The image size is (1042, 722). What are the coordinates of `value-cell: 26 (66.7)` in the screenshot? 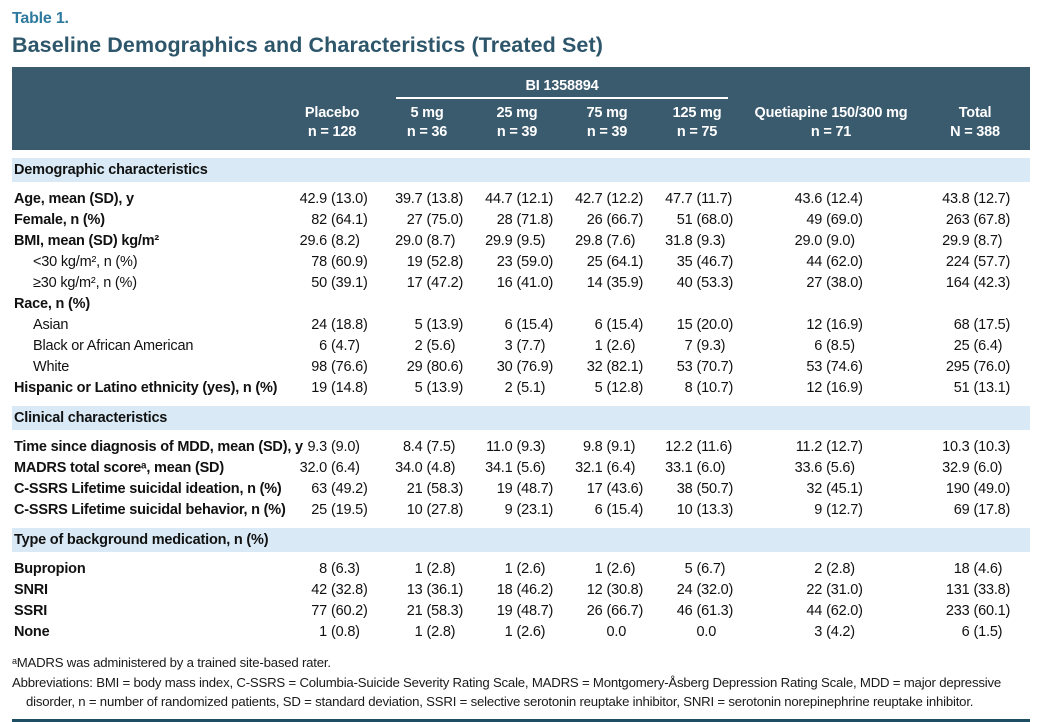 It's located at (607, 220).